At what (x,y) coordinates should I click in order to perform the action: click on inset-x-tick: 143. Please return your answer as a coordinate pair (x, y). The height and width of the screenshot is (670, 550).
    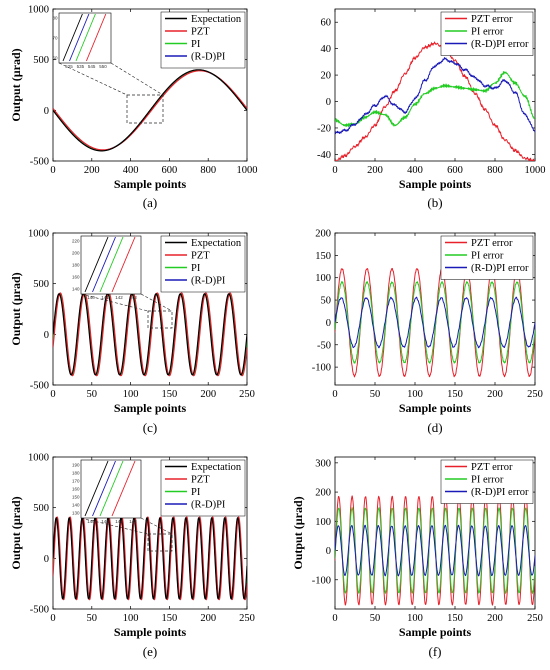
    Looking at the image, I should click on (133, 521).